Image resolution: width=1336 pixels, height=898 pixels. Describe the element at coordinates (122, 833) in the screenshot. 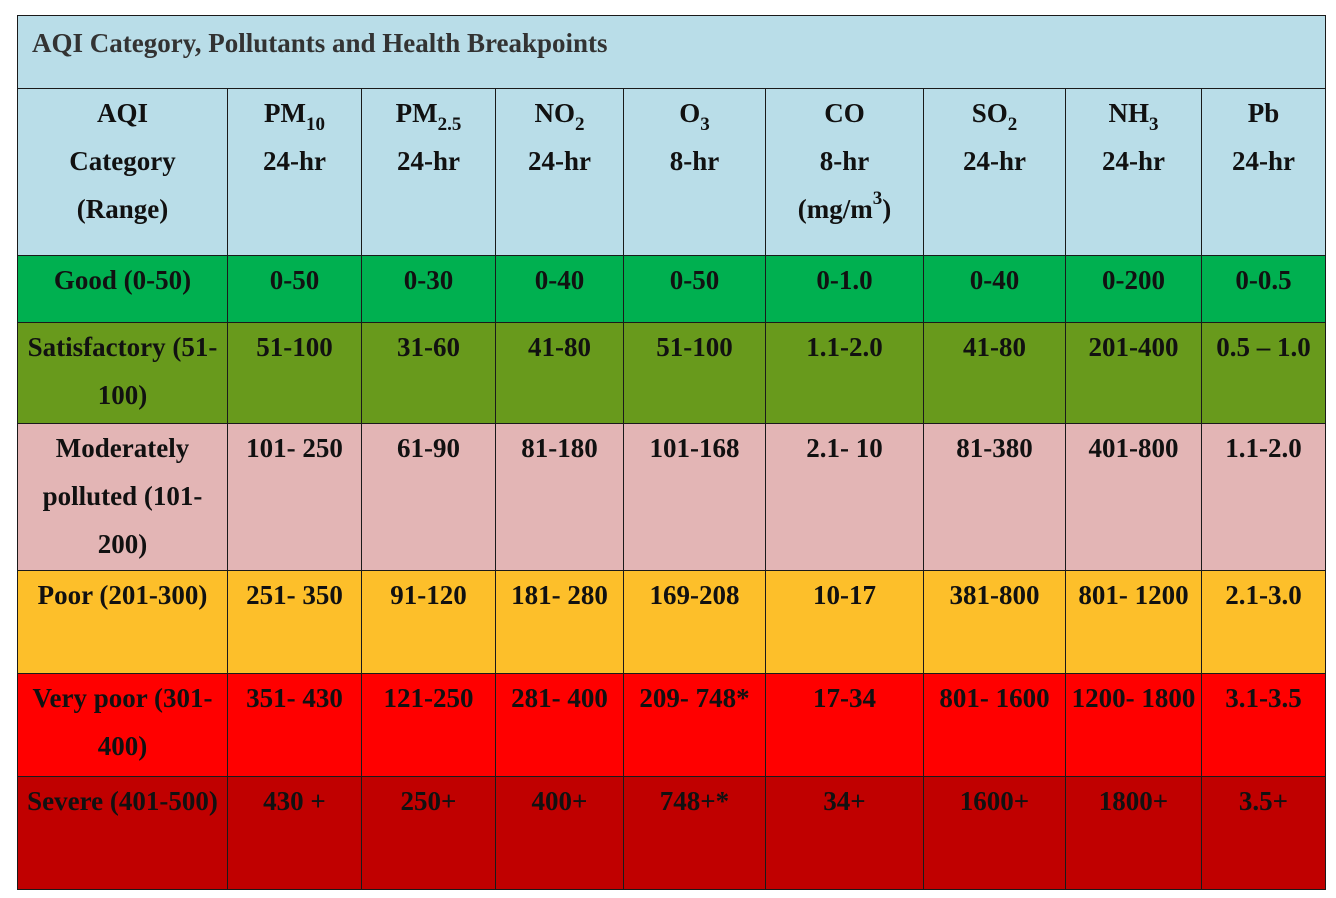

I see `category-cell: Severe (401-500)` at that location.